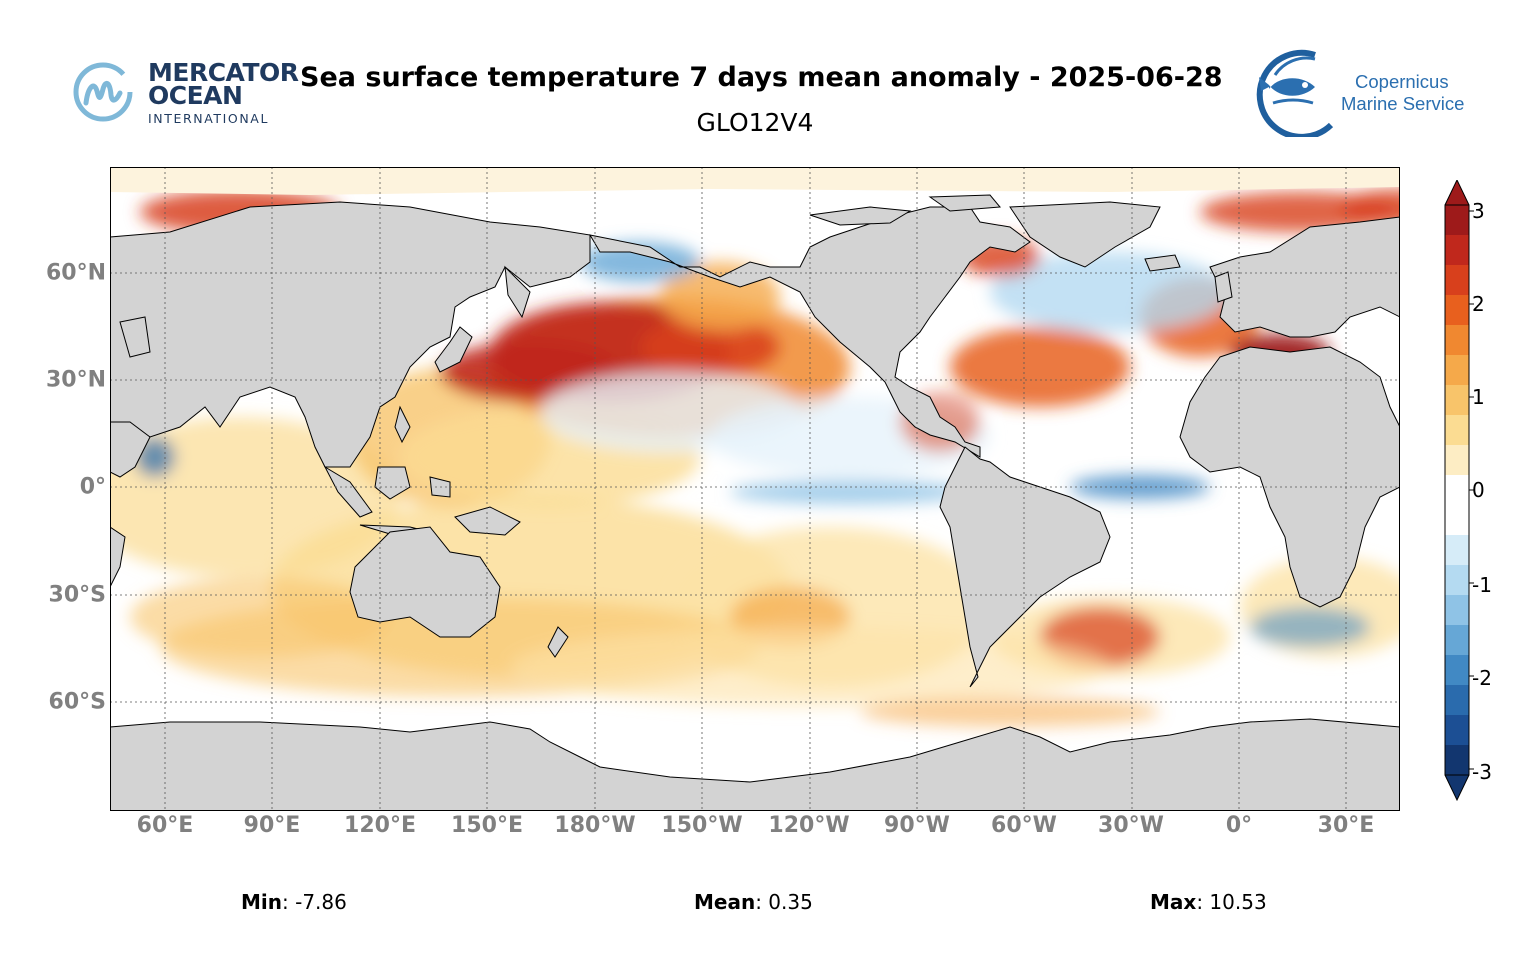  What do you see at coordinates (1482, 678) in the screenshot?
I see `colorbar-tick-label: -2` at bounding box center [1482, 678].